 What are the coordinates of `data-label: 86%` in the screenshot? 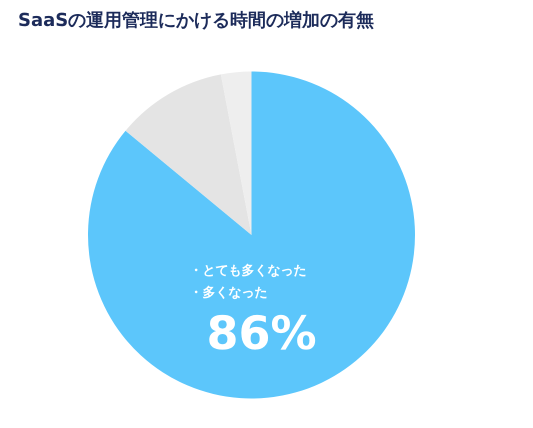 It's located at (261, 333).